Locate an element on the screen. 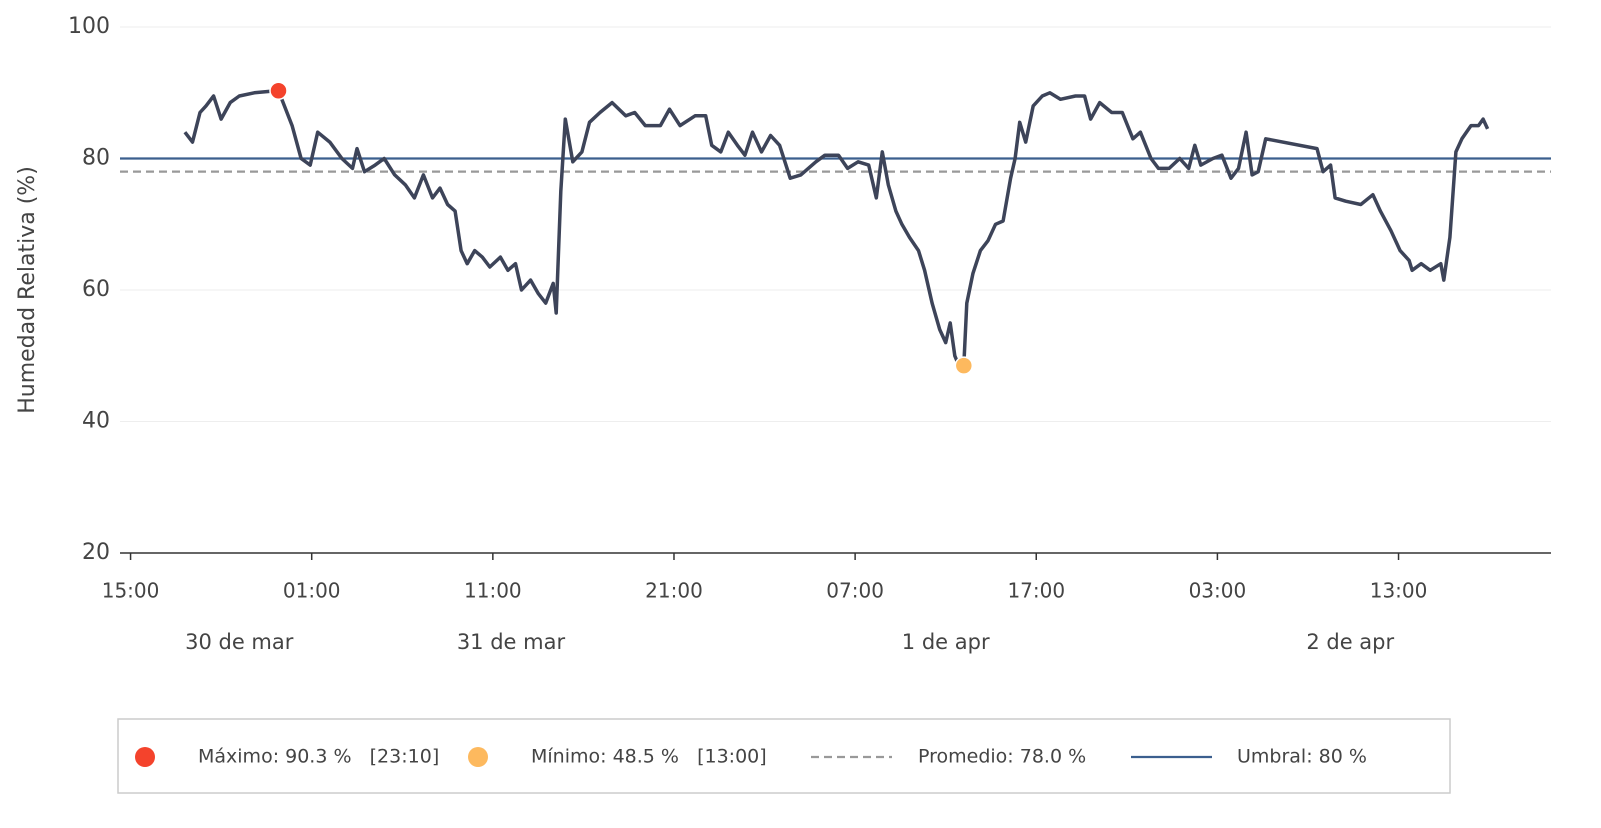 This screenshot has height=828, width=1601. y-tick-label: 100 is located at coordinates (89, 26).